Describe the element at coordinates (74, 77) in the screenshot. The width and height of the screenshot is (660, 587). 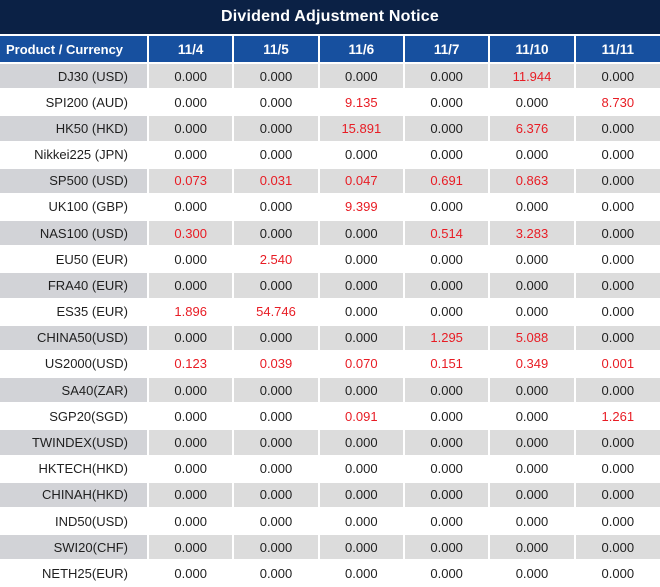
I see `product-cell: DJ30 (USD)` at that location.